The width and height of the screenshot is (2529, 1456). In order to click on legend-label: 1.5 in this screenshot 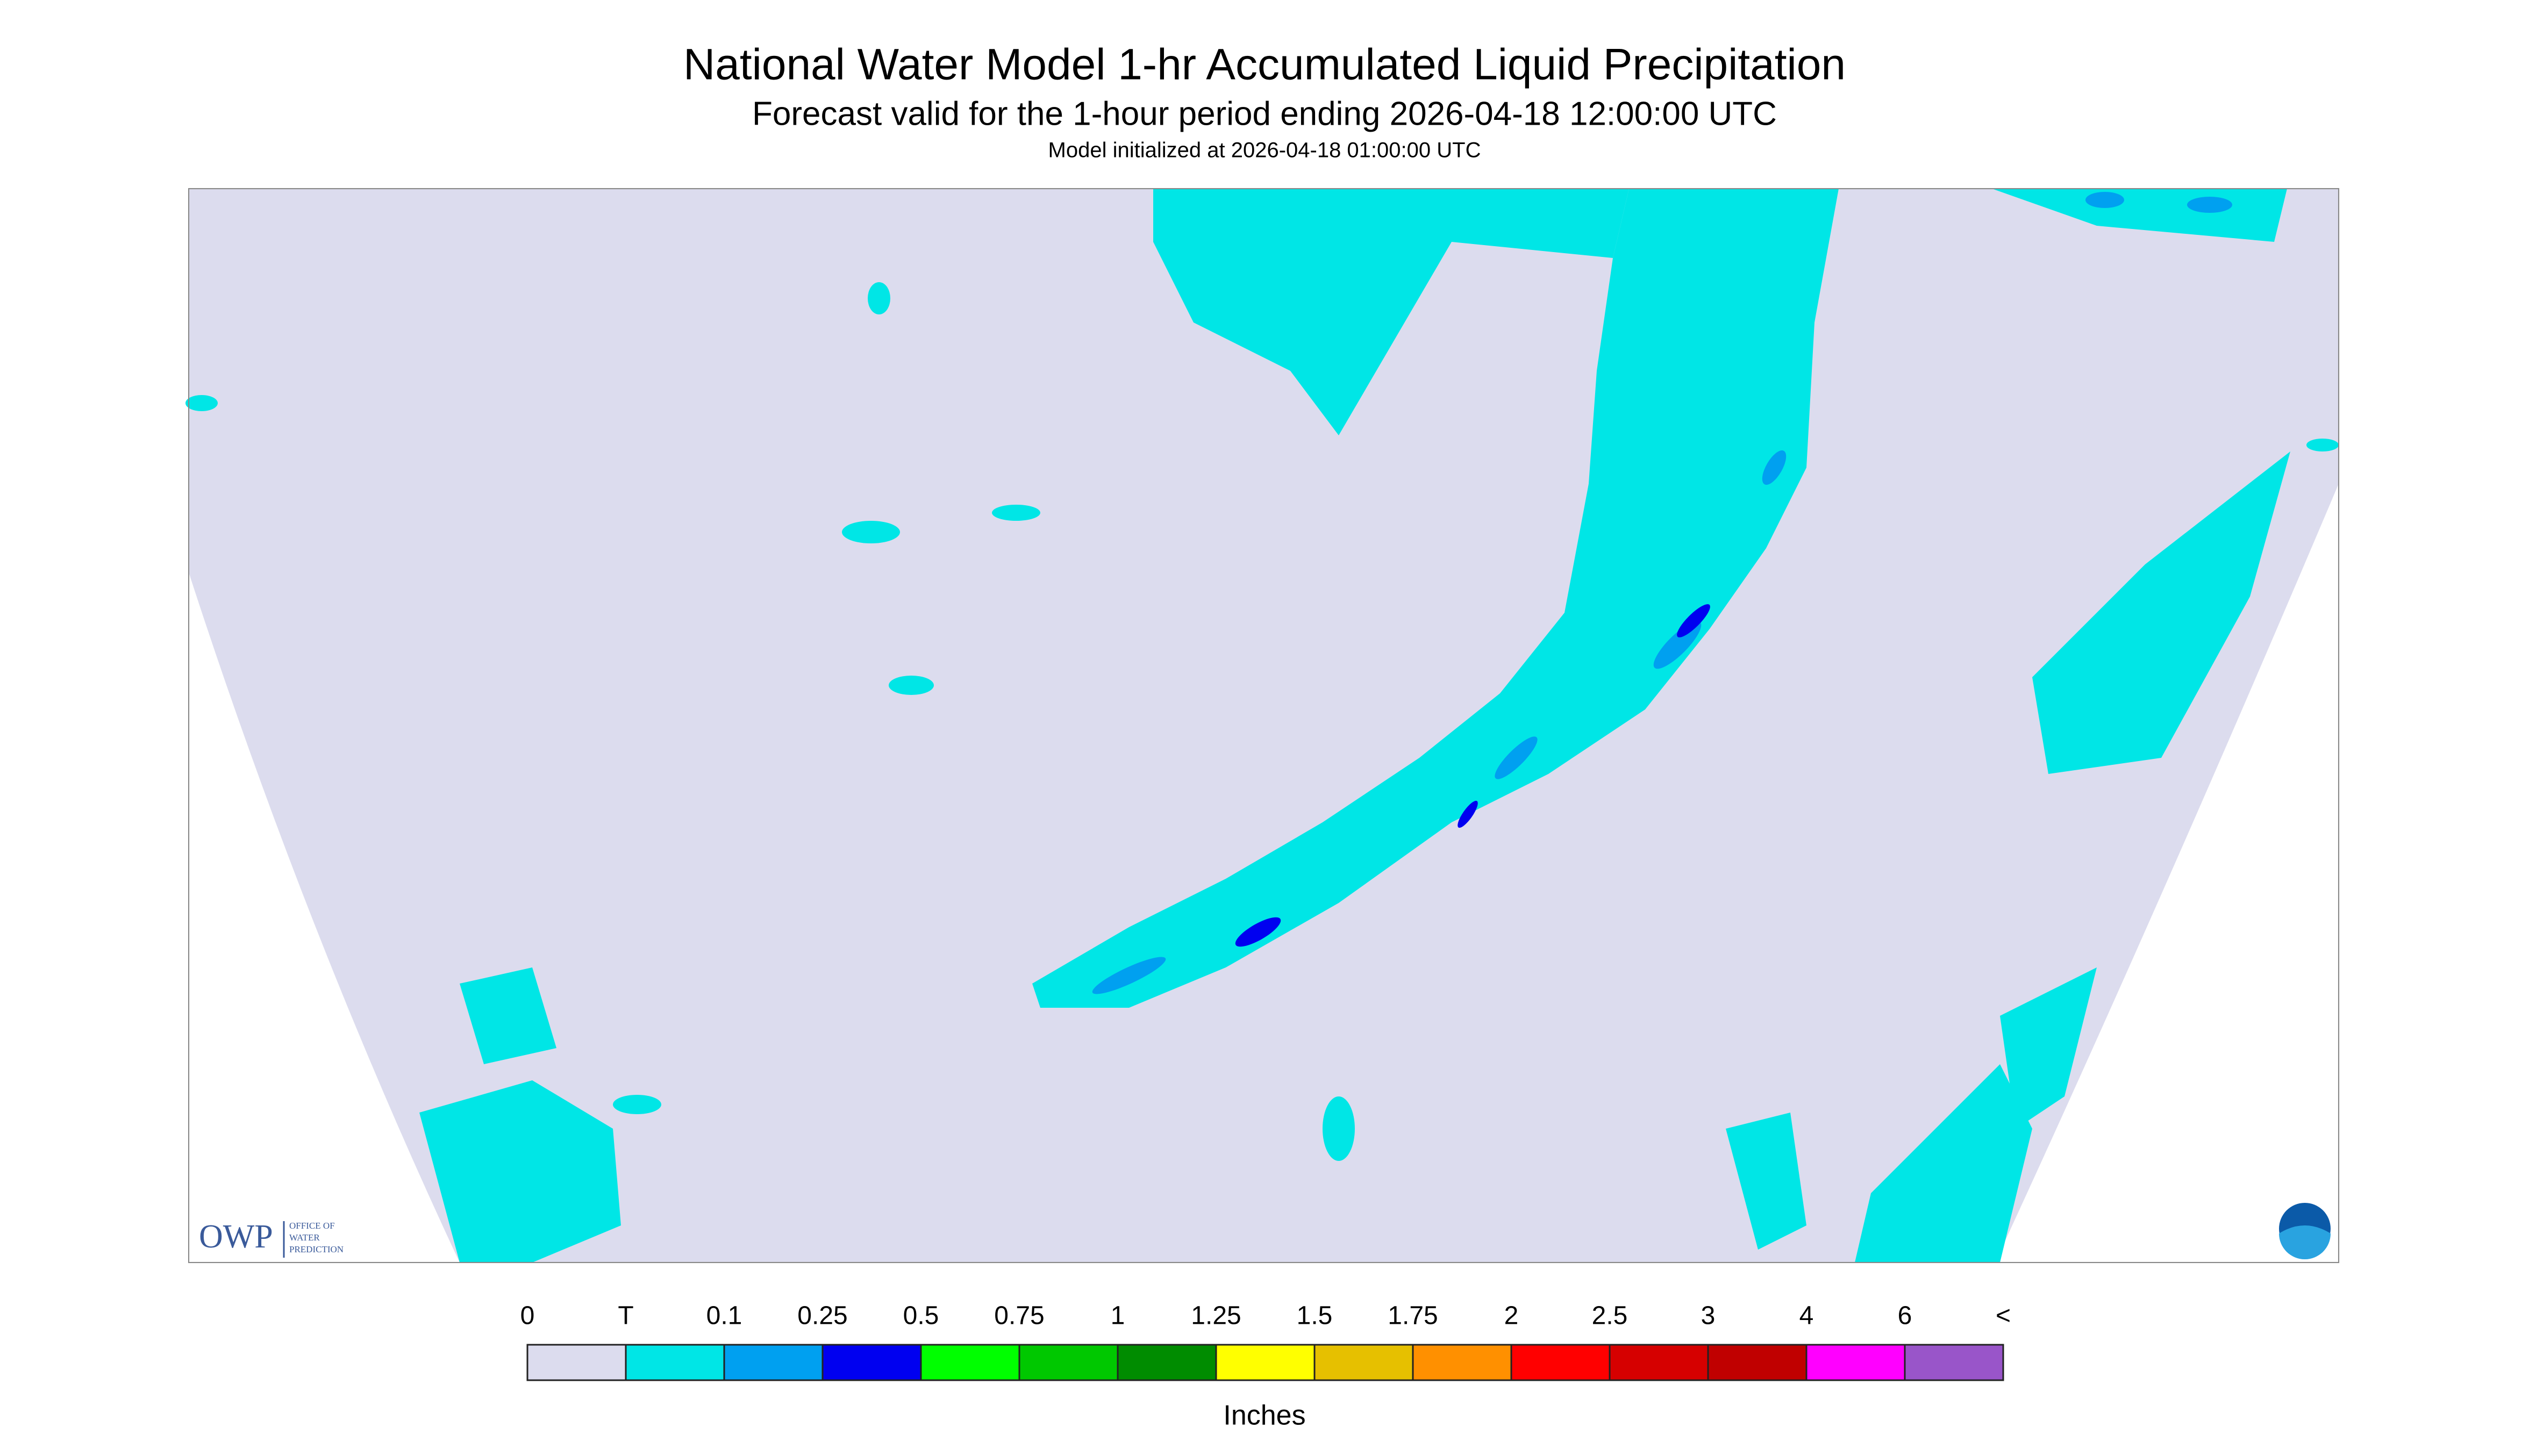, I will do `click(1315, 1316)`.